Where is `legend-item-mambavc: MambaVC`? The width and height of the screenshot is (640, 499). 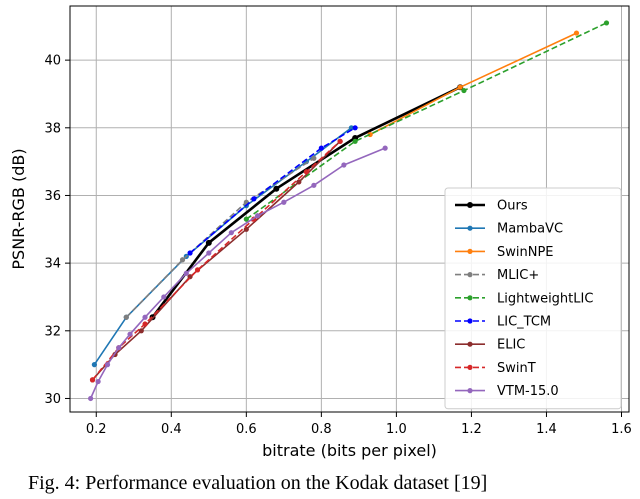 legend-item-mambavc: MambaVC is located at coordinates (509, 229).